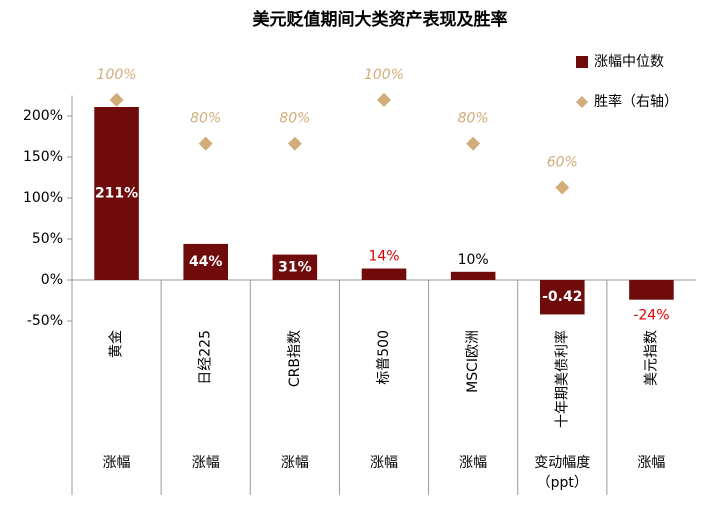 This screenshot has height=507, width=710. Describe the element at coordinates (45, 321) in the screenshot. I see `y-tick-label: -50%` at that location.